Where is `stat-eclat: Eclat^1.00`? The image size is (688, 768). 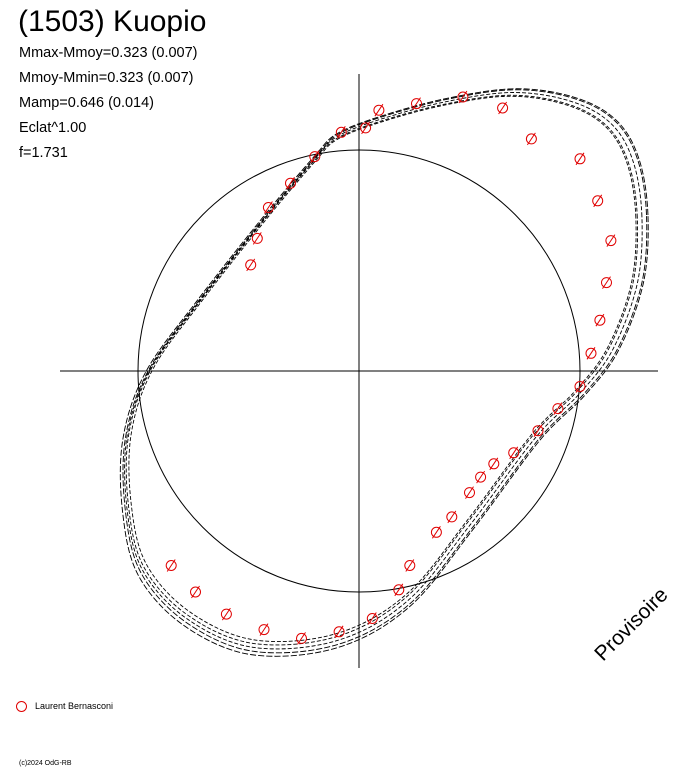
stat-eclat: Eclat^1.00 is located at coordinates (53, 128).